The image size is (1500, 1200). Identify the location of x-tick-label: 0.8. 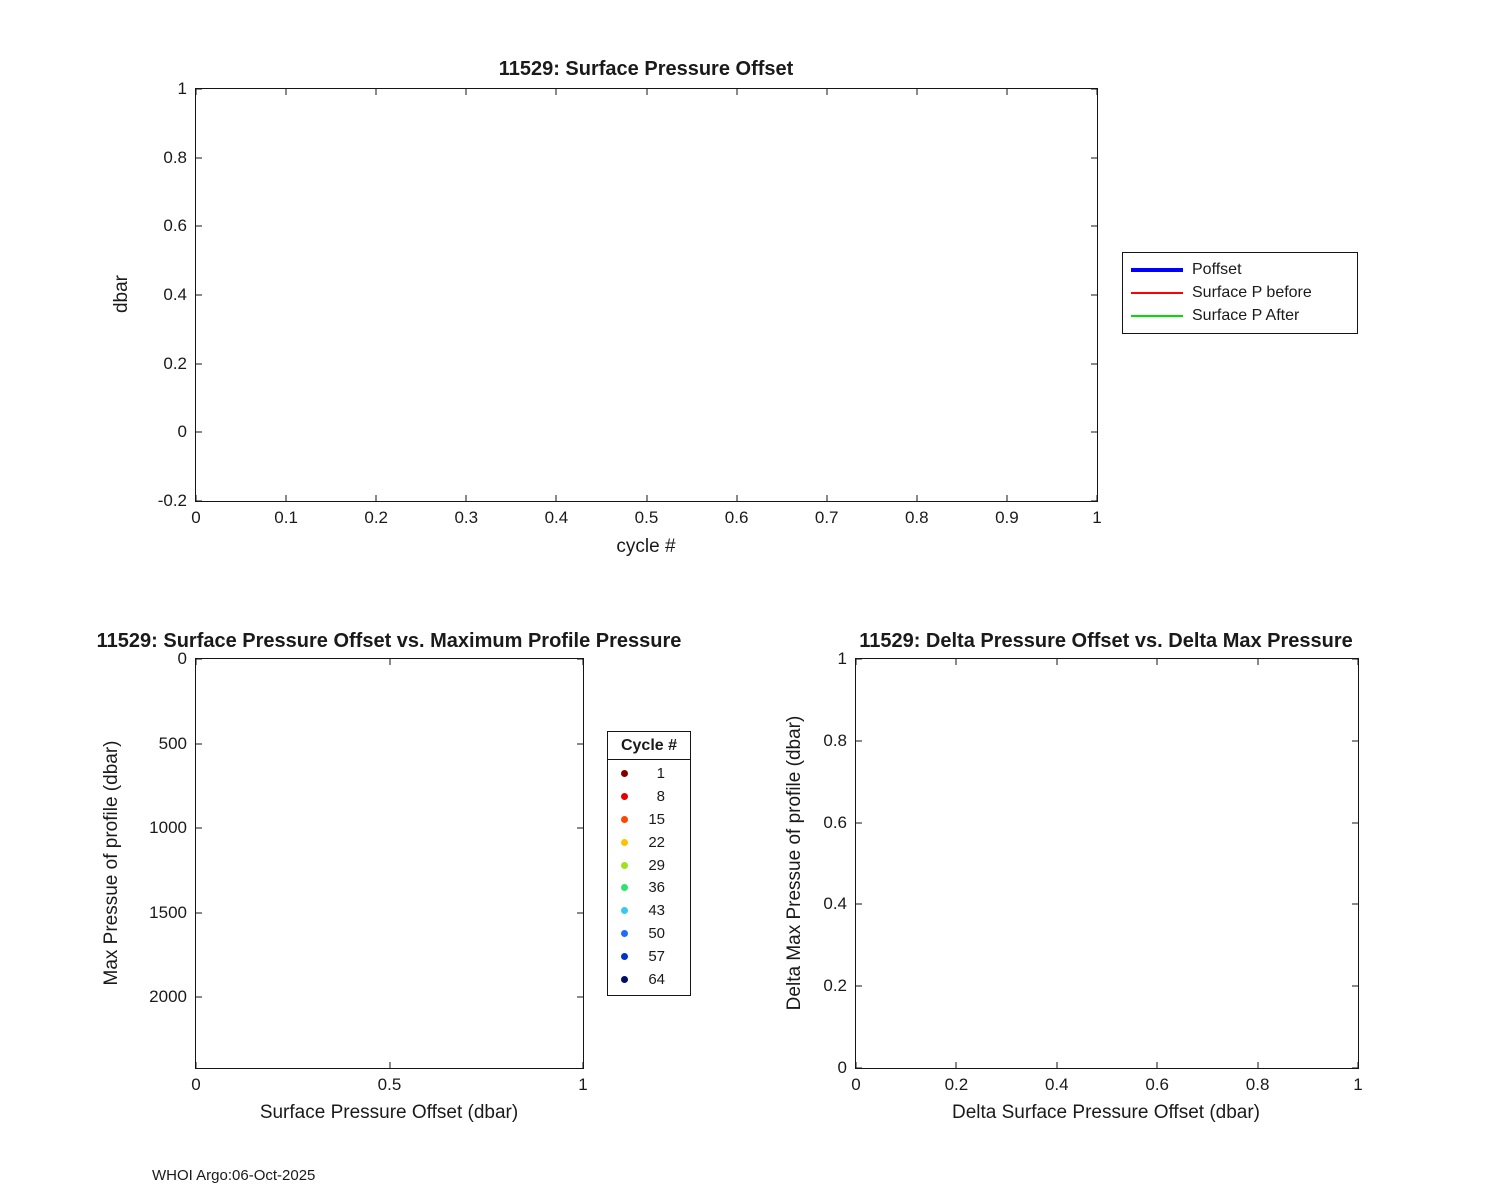
(1257, 1084).